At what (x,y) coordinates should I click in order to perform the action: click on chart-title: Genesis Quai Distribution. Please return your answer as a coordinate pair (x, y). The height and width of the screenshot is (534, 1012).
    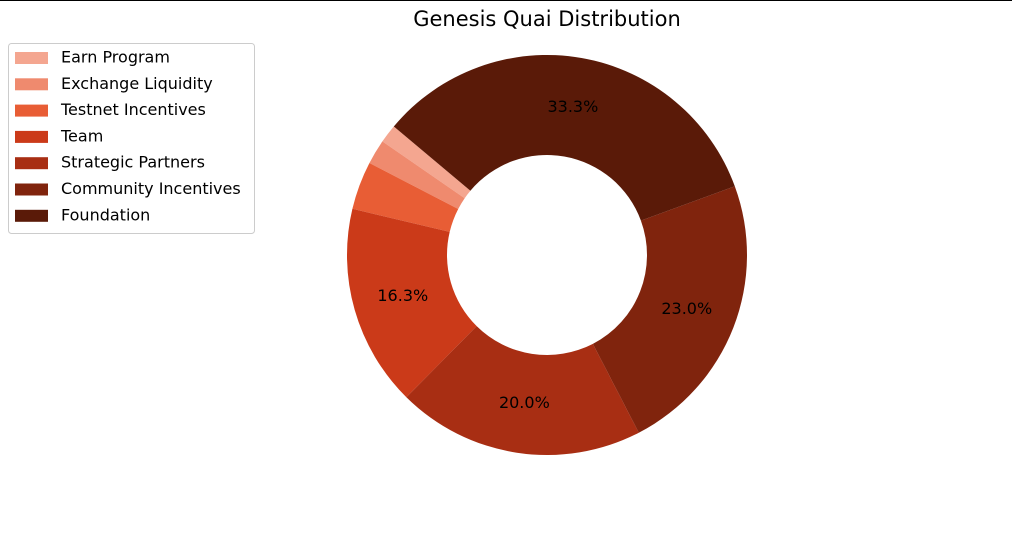
    Looking at the image, I should click on (547, 19).